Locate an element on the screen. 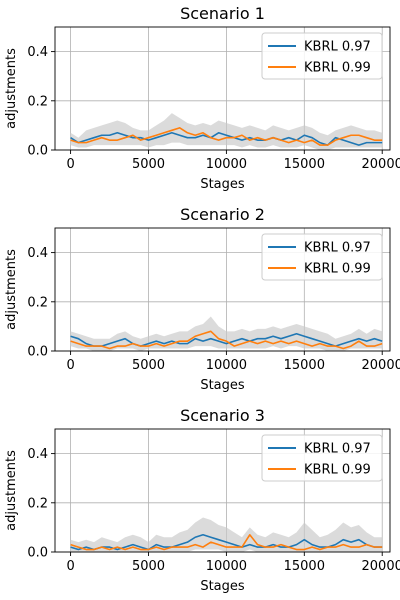 Image resolution: width=400 pixels, height=600 pixels. chart-title: Scenario 2 is located at coordinates (222, 214).